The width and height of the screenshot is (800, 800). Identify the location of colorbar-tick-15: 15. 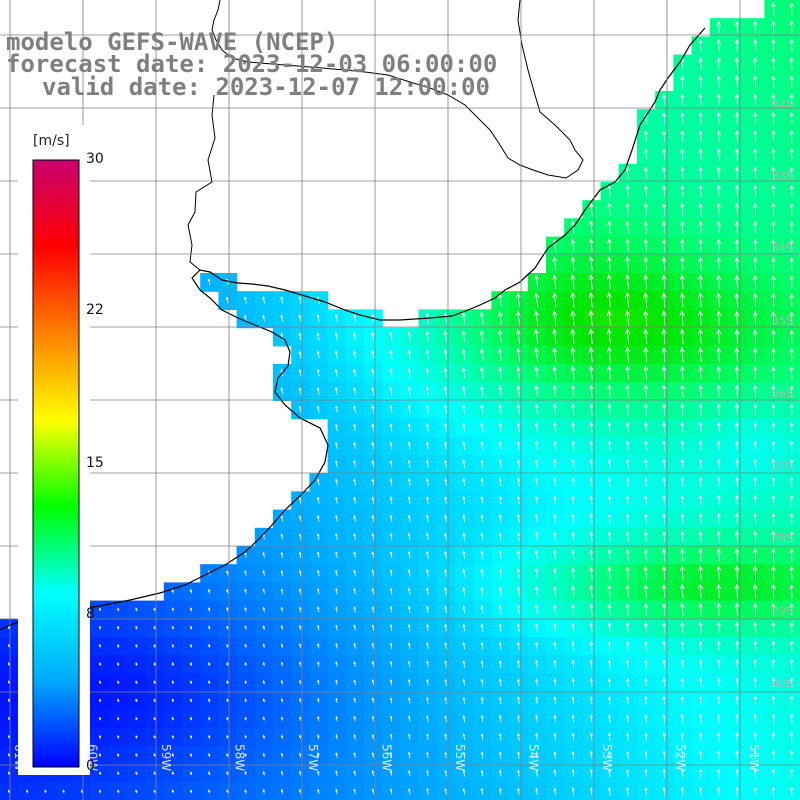
(95, 463).